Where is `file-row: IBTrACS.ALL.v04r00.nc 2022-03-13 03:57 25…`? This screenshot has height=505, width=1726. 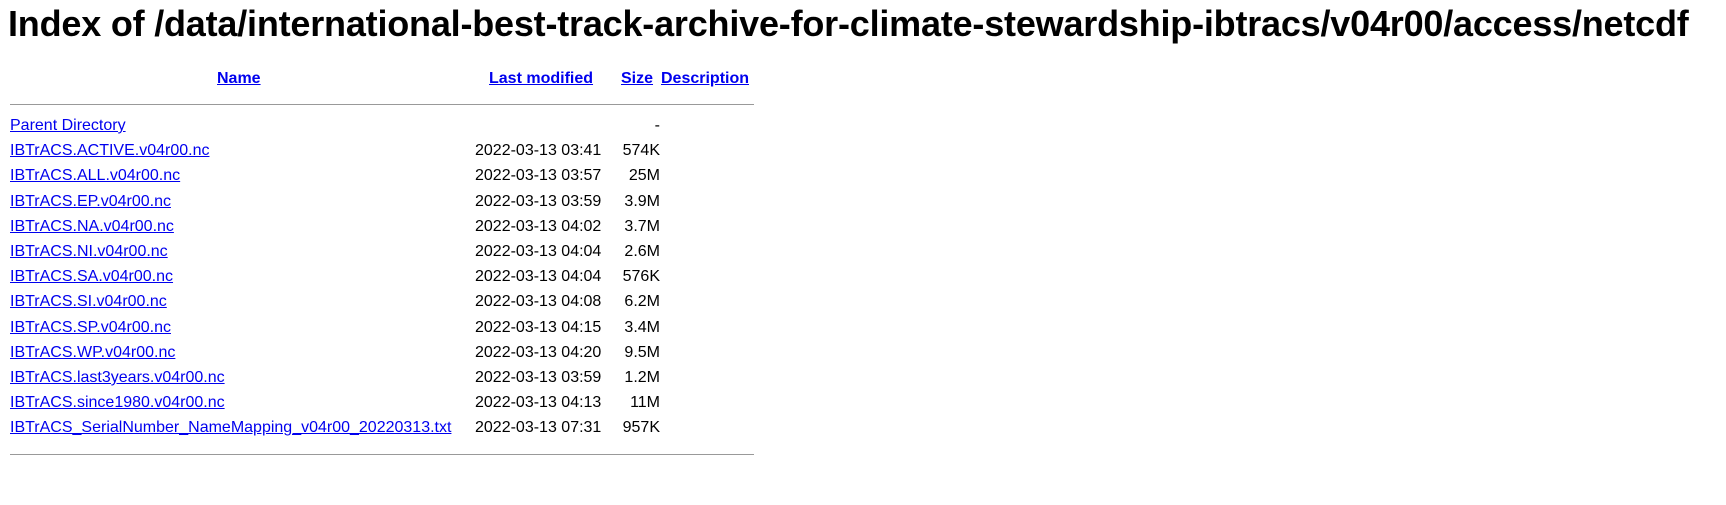
file-row: IBTrACS.ALL.v04r00.nc 2022-03-13 03:57 25… is located at coordinates (383, 179).